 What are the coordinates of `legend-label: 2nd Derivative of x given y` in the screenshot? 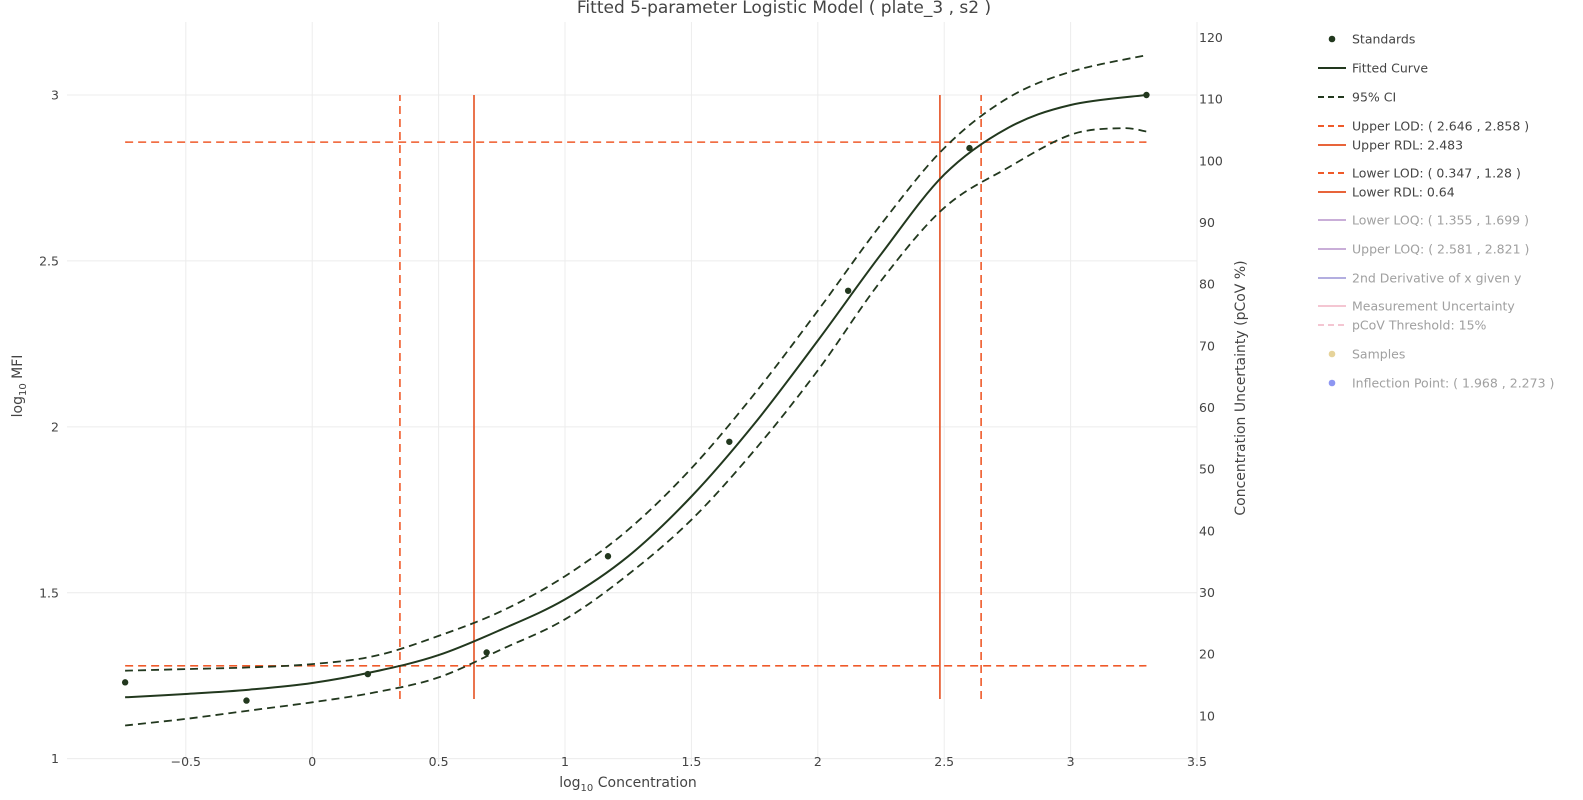 It's located at (1437, 278).